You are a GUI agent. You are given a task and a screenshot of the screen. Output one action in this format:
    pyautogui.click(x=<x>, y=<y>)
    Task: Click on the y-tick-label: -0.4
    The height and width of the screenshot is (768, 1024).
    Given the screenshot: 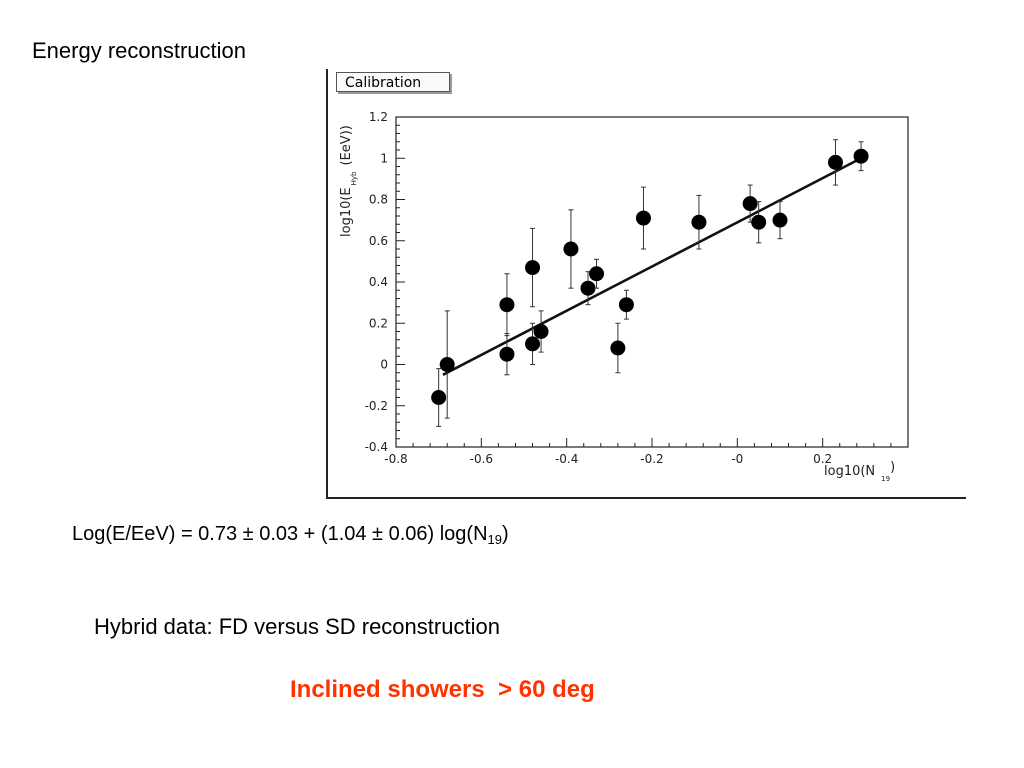 What is the action you would take?
    pyautogui.click(x=376, y=447)
    